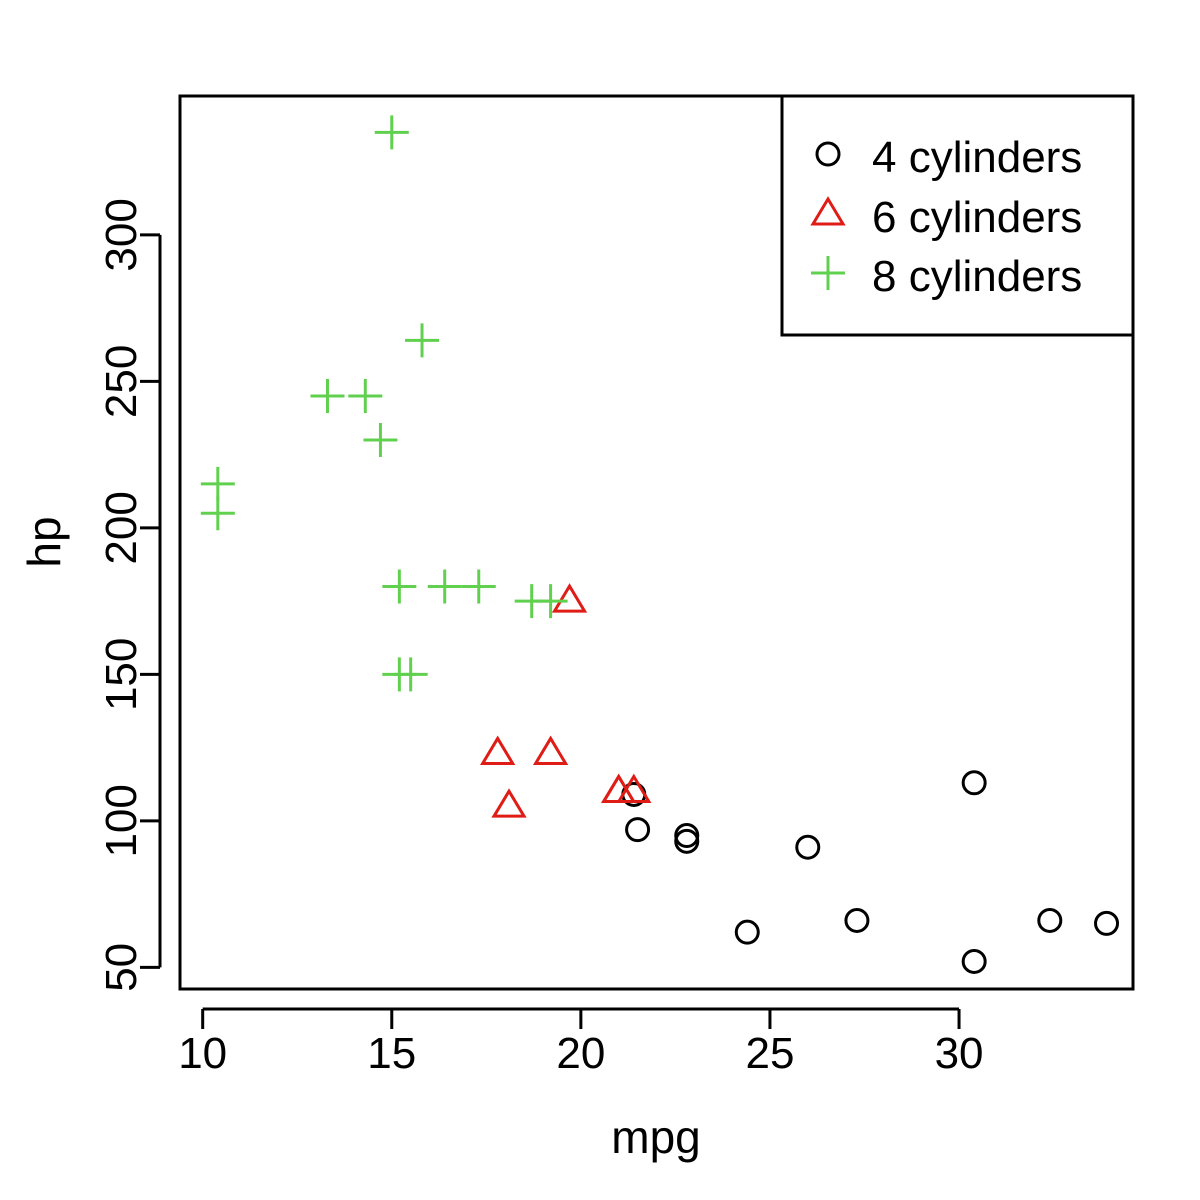 This screenshot has width=1200, height=1200. What do you see at coordinates (977, 157) in the screenshot?
I see `legend-label: 4 cylinders` at bounding box center [977, 157].